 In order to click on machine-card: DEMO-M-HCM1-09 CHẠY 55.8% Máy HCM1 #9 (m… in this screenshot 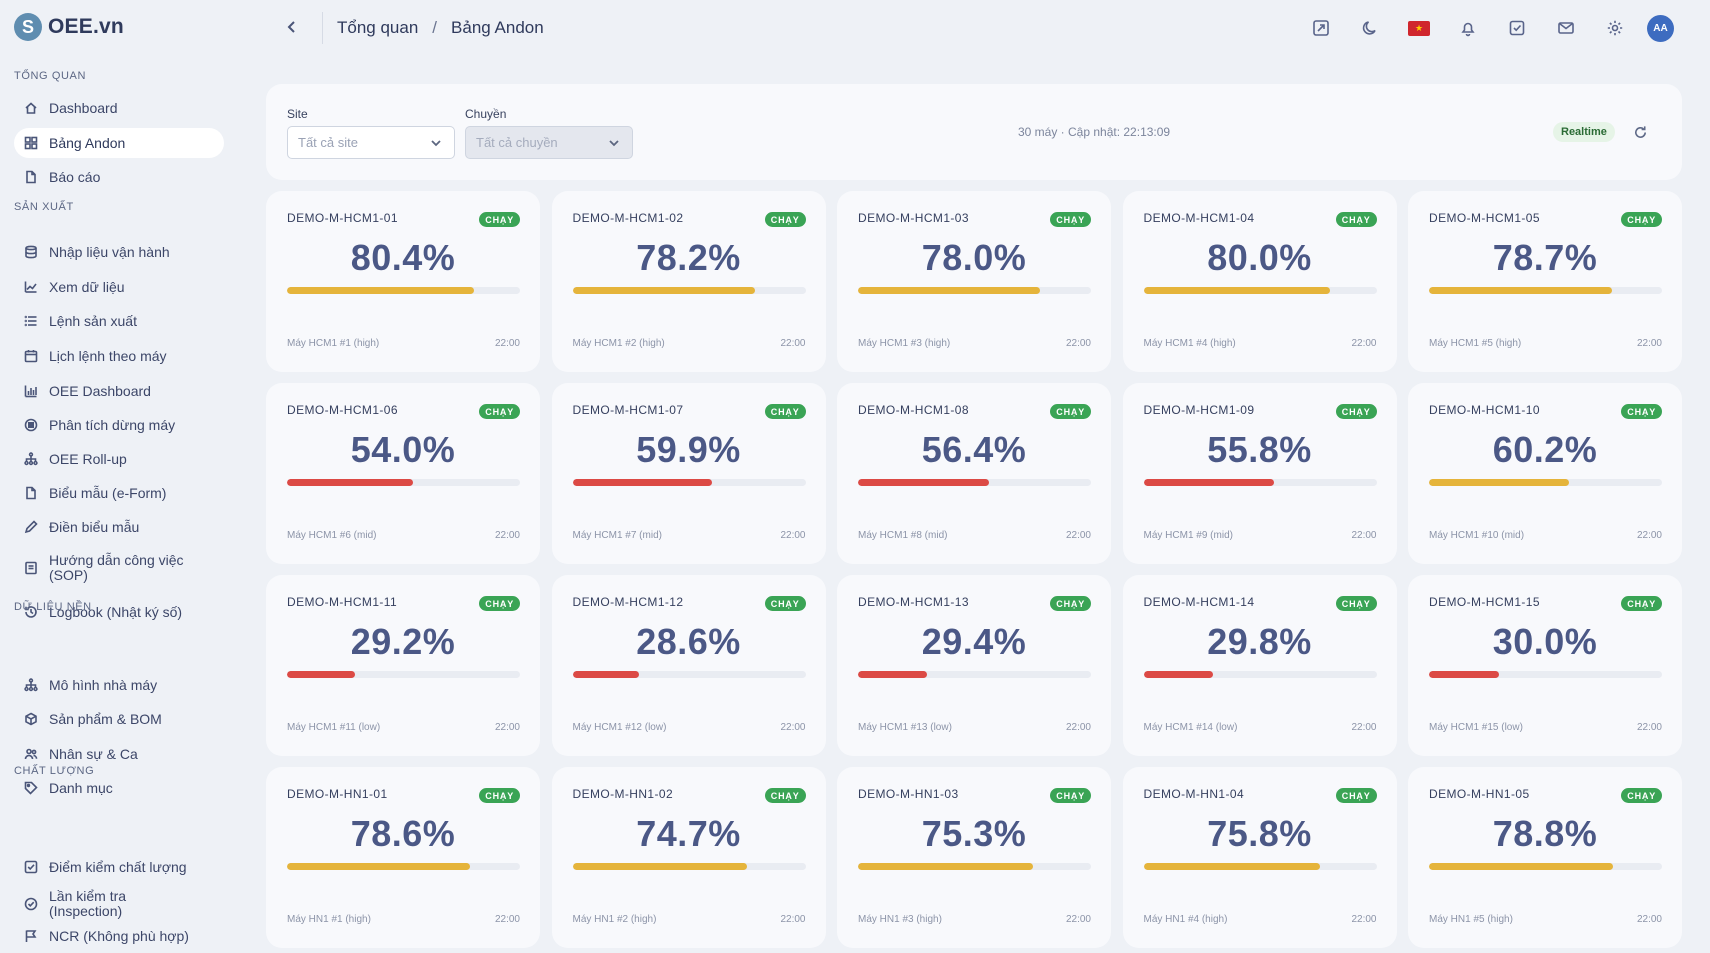, I will do `click(1259, 473)`.